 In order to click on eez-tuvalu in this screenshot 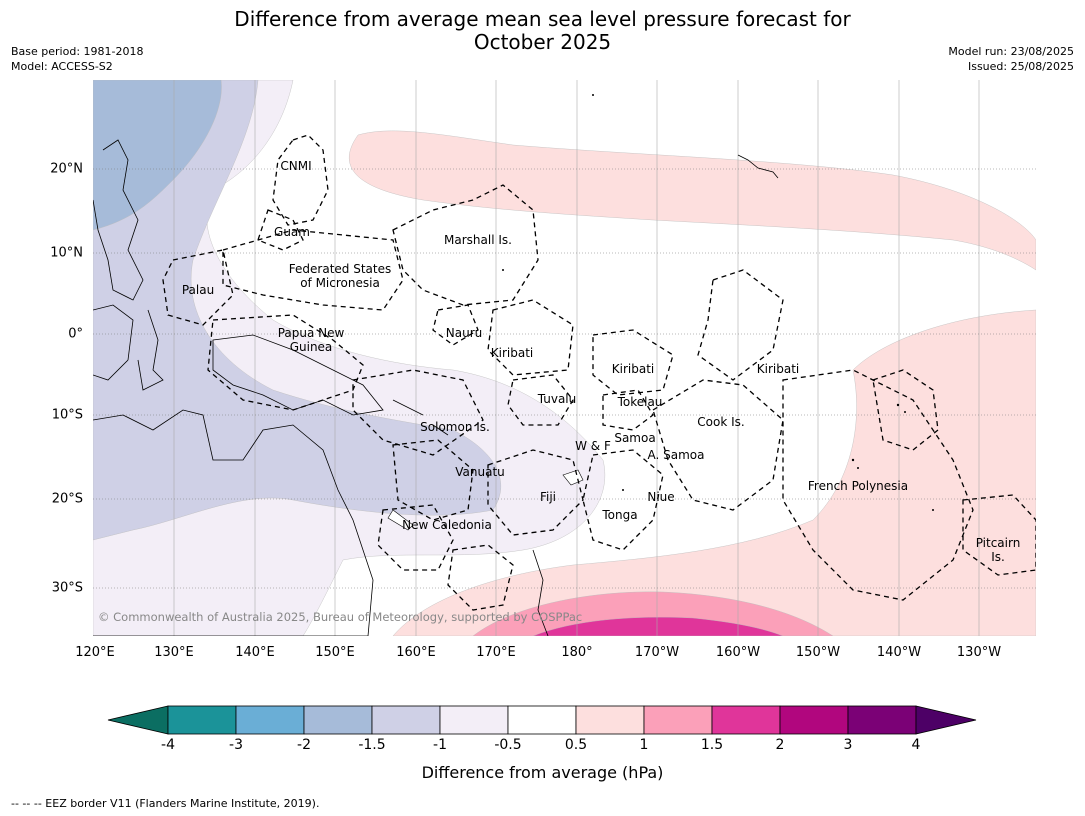, I will do `click(540, 400)`.